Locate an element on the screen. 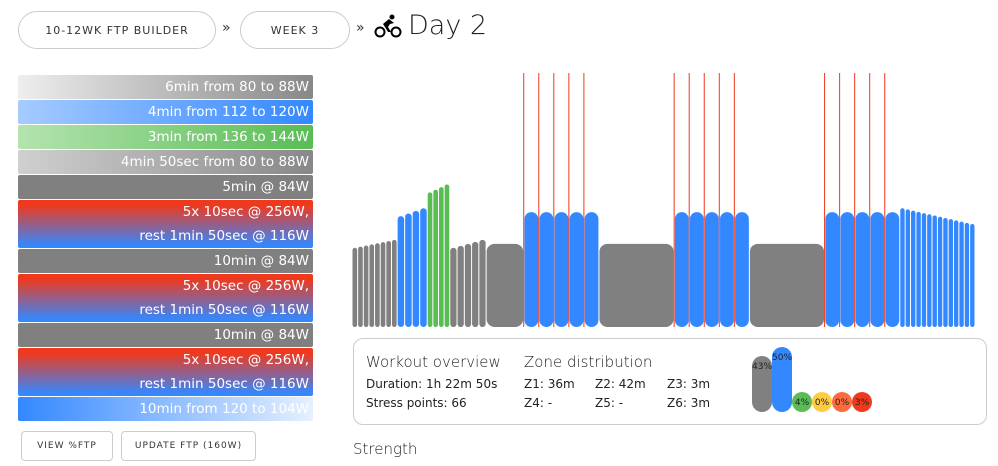 The image size is (998, 466). interval-label: 6min from 80 to 88W is located at coordinates (237, 87).